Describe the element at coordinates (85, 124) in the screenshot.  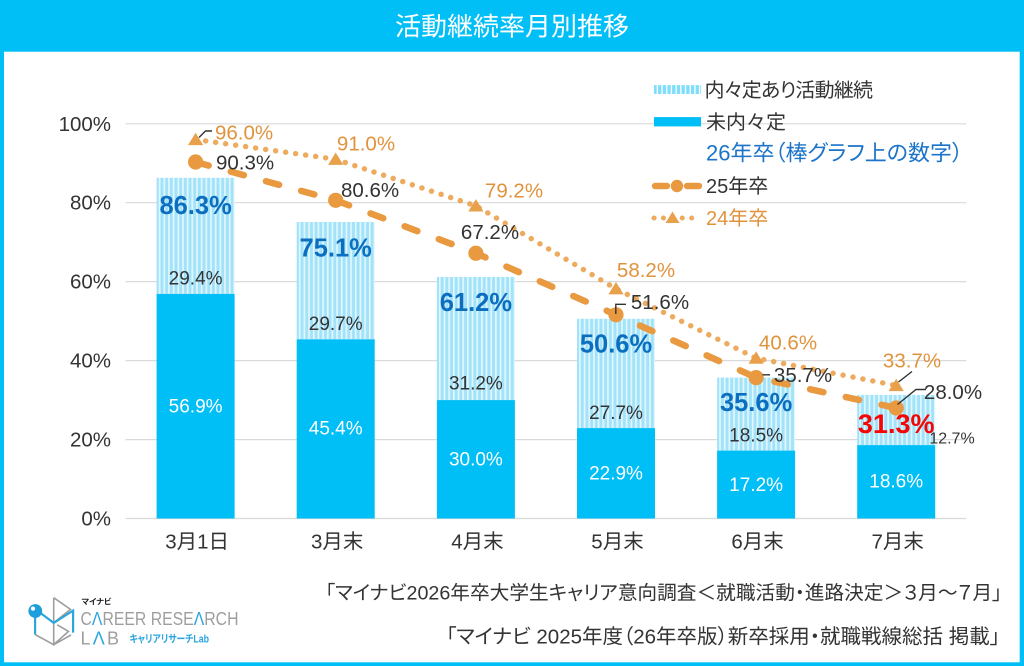
I see `svg-text: 100%` at that location.